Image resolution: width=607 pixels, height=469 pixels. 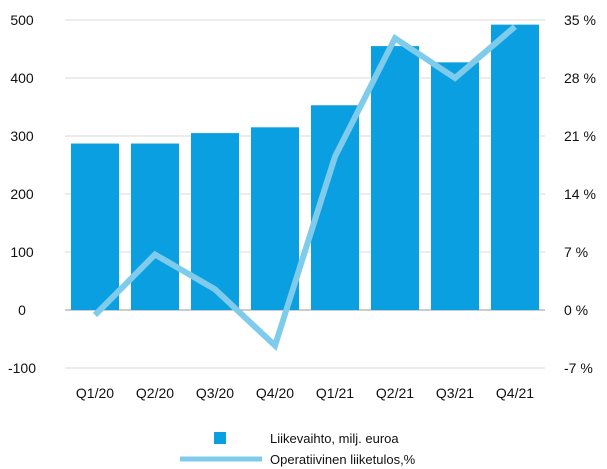 I want to click on left-tick-label: 300, so click(x=22, y=136).